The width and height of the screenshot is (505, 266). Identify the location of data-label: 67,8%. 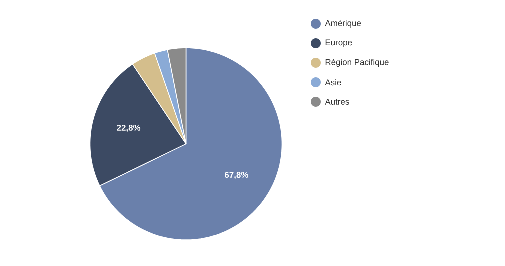
(236, 176).